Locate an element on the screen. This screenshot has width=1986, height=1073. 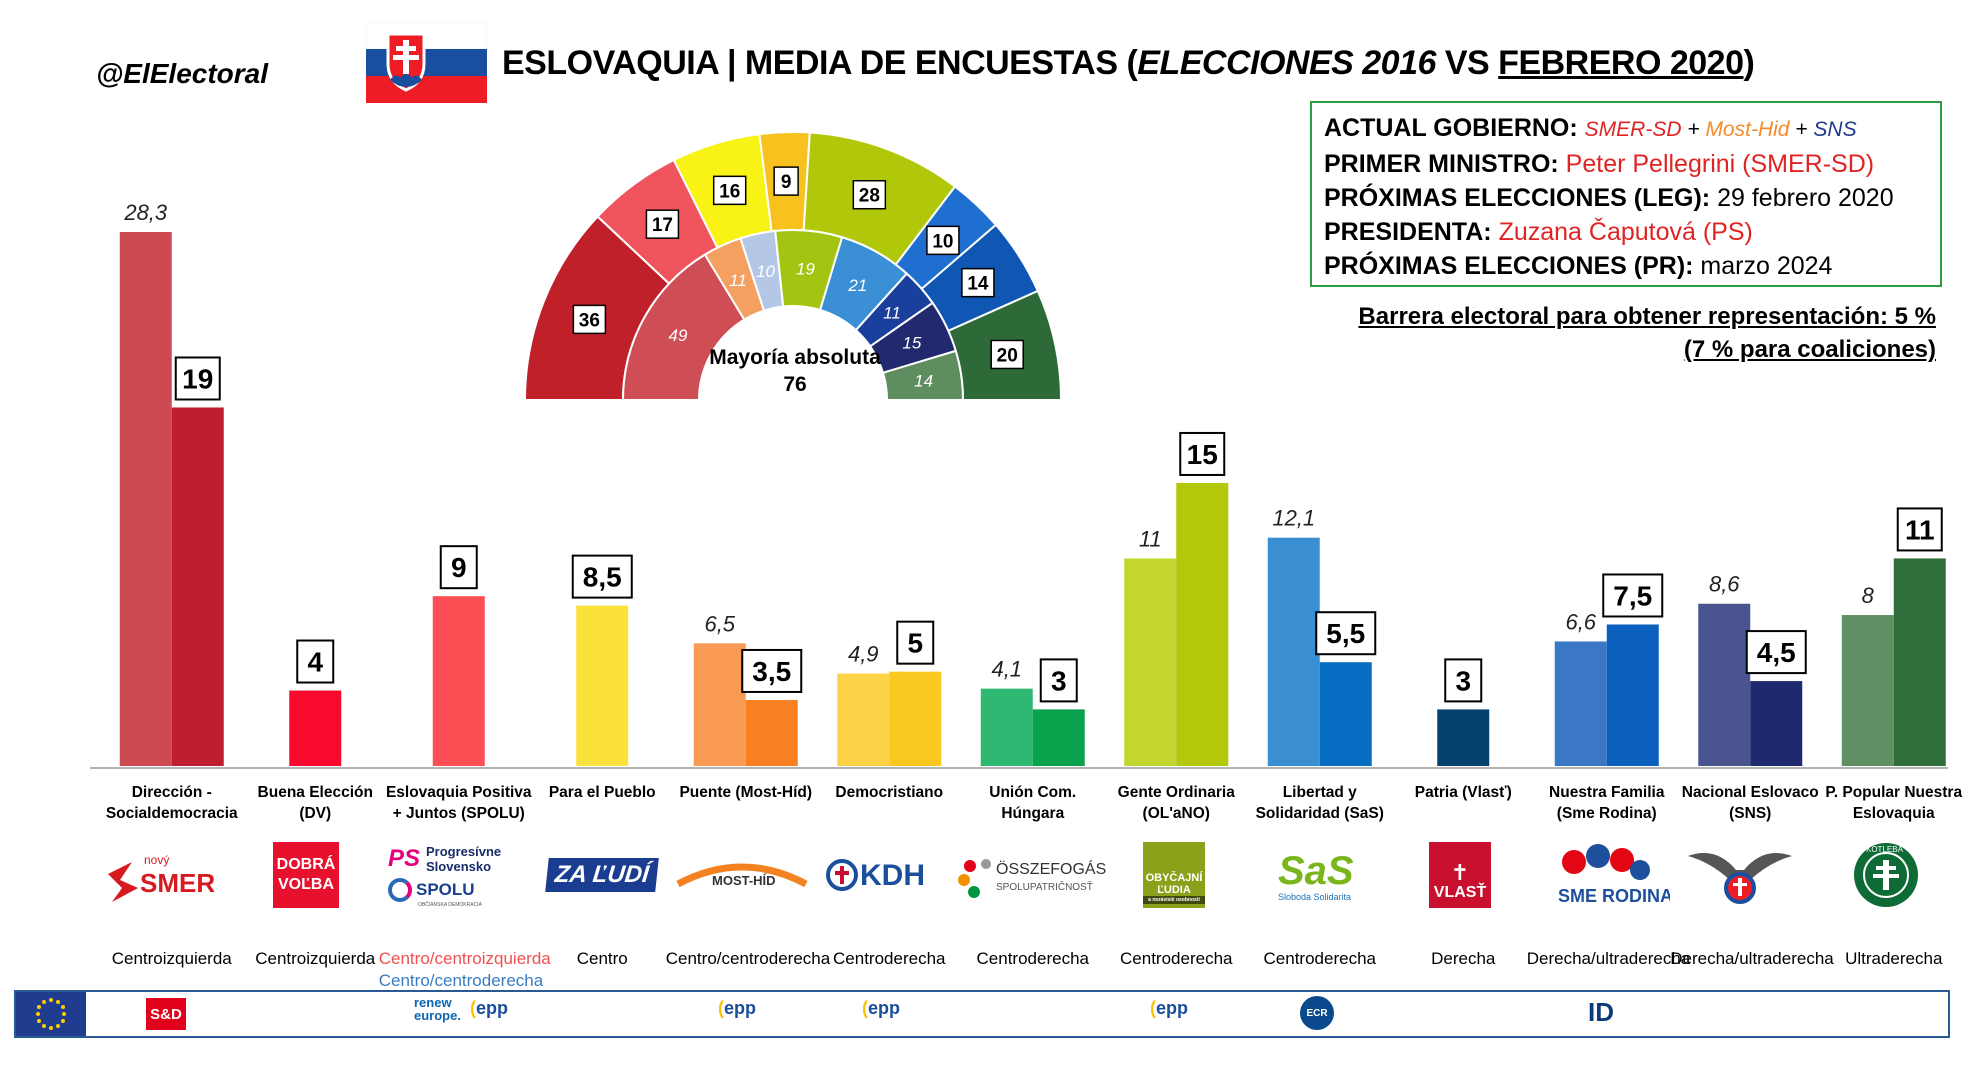
next-pr-key: PRÓXIMAS ELECCIONES (PR): is located at coordinates (1512, 266).